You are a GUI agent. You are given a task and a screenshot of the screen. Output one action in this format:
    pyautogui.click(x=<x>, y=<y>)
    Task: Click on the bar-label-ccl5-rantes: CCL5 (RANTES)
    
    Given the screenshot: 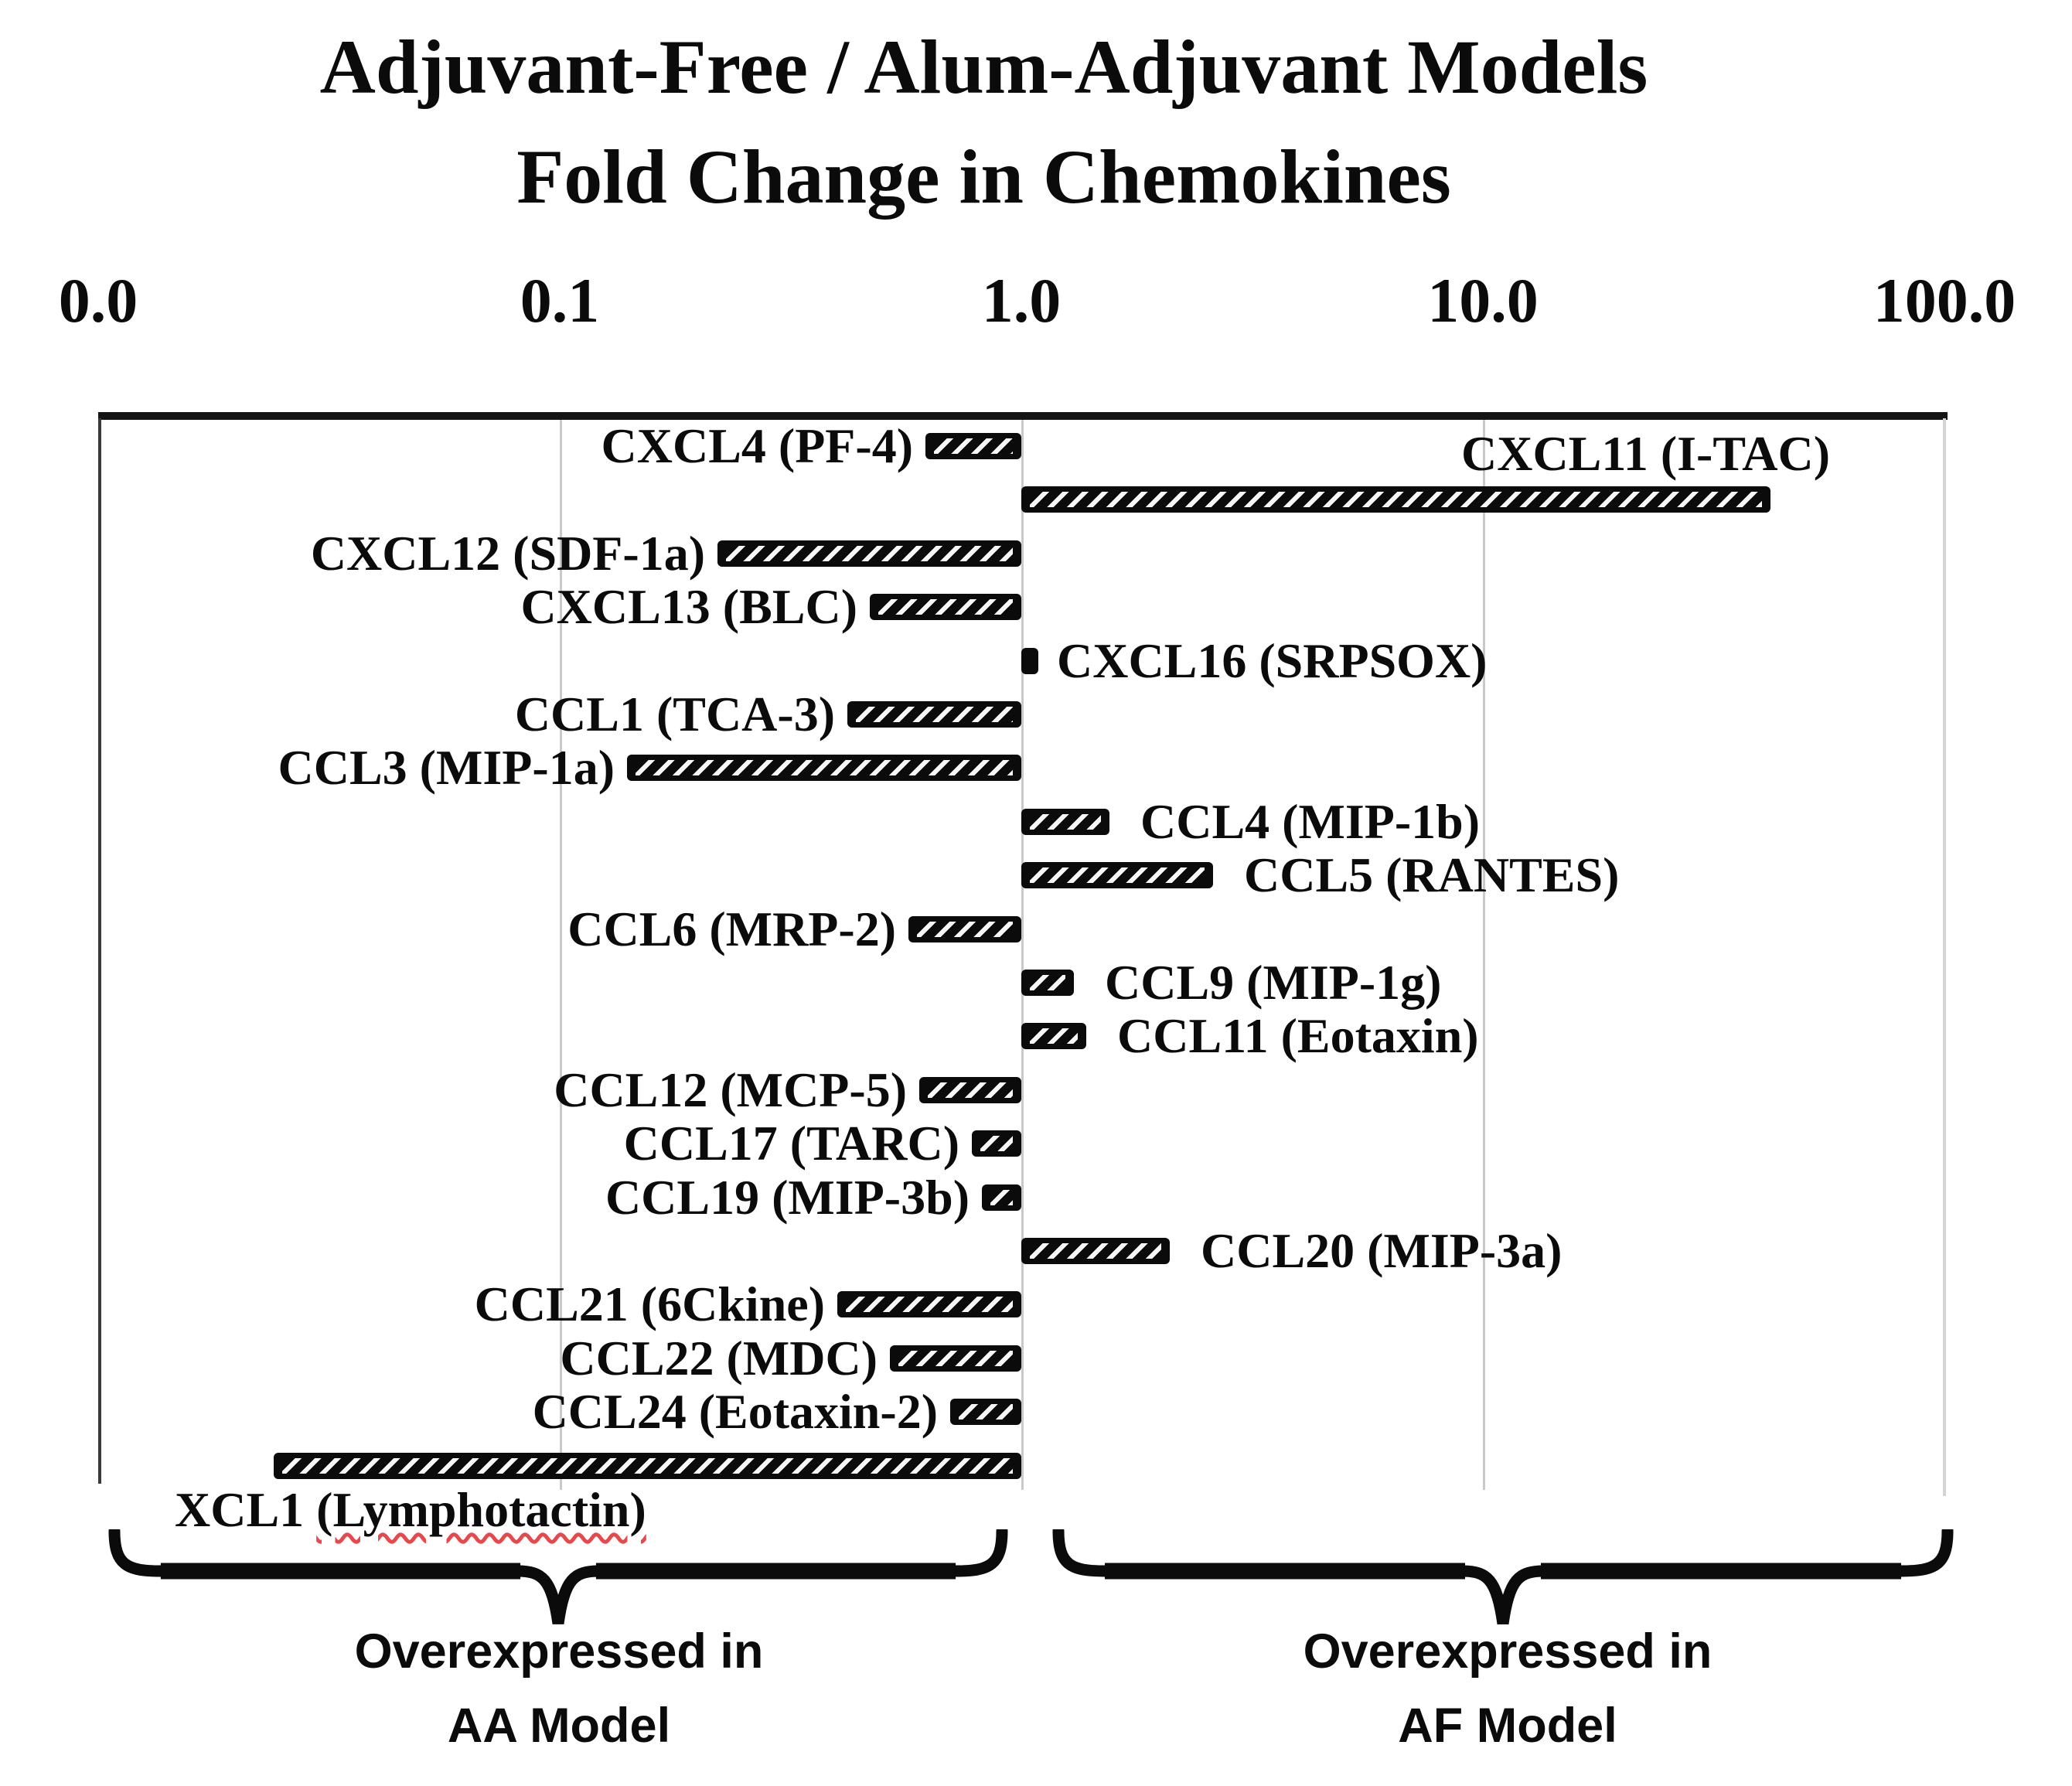 What is the action you would take?
    pyautogui.click(x=1432, y=875)
    